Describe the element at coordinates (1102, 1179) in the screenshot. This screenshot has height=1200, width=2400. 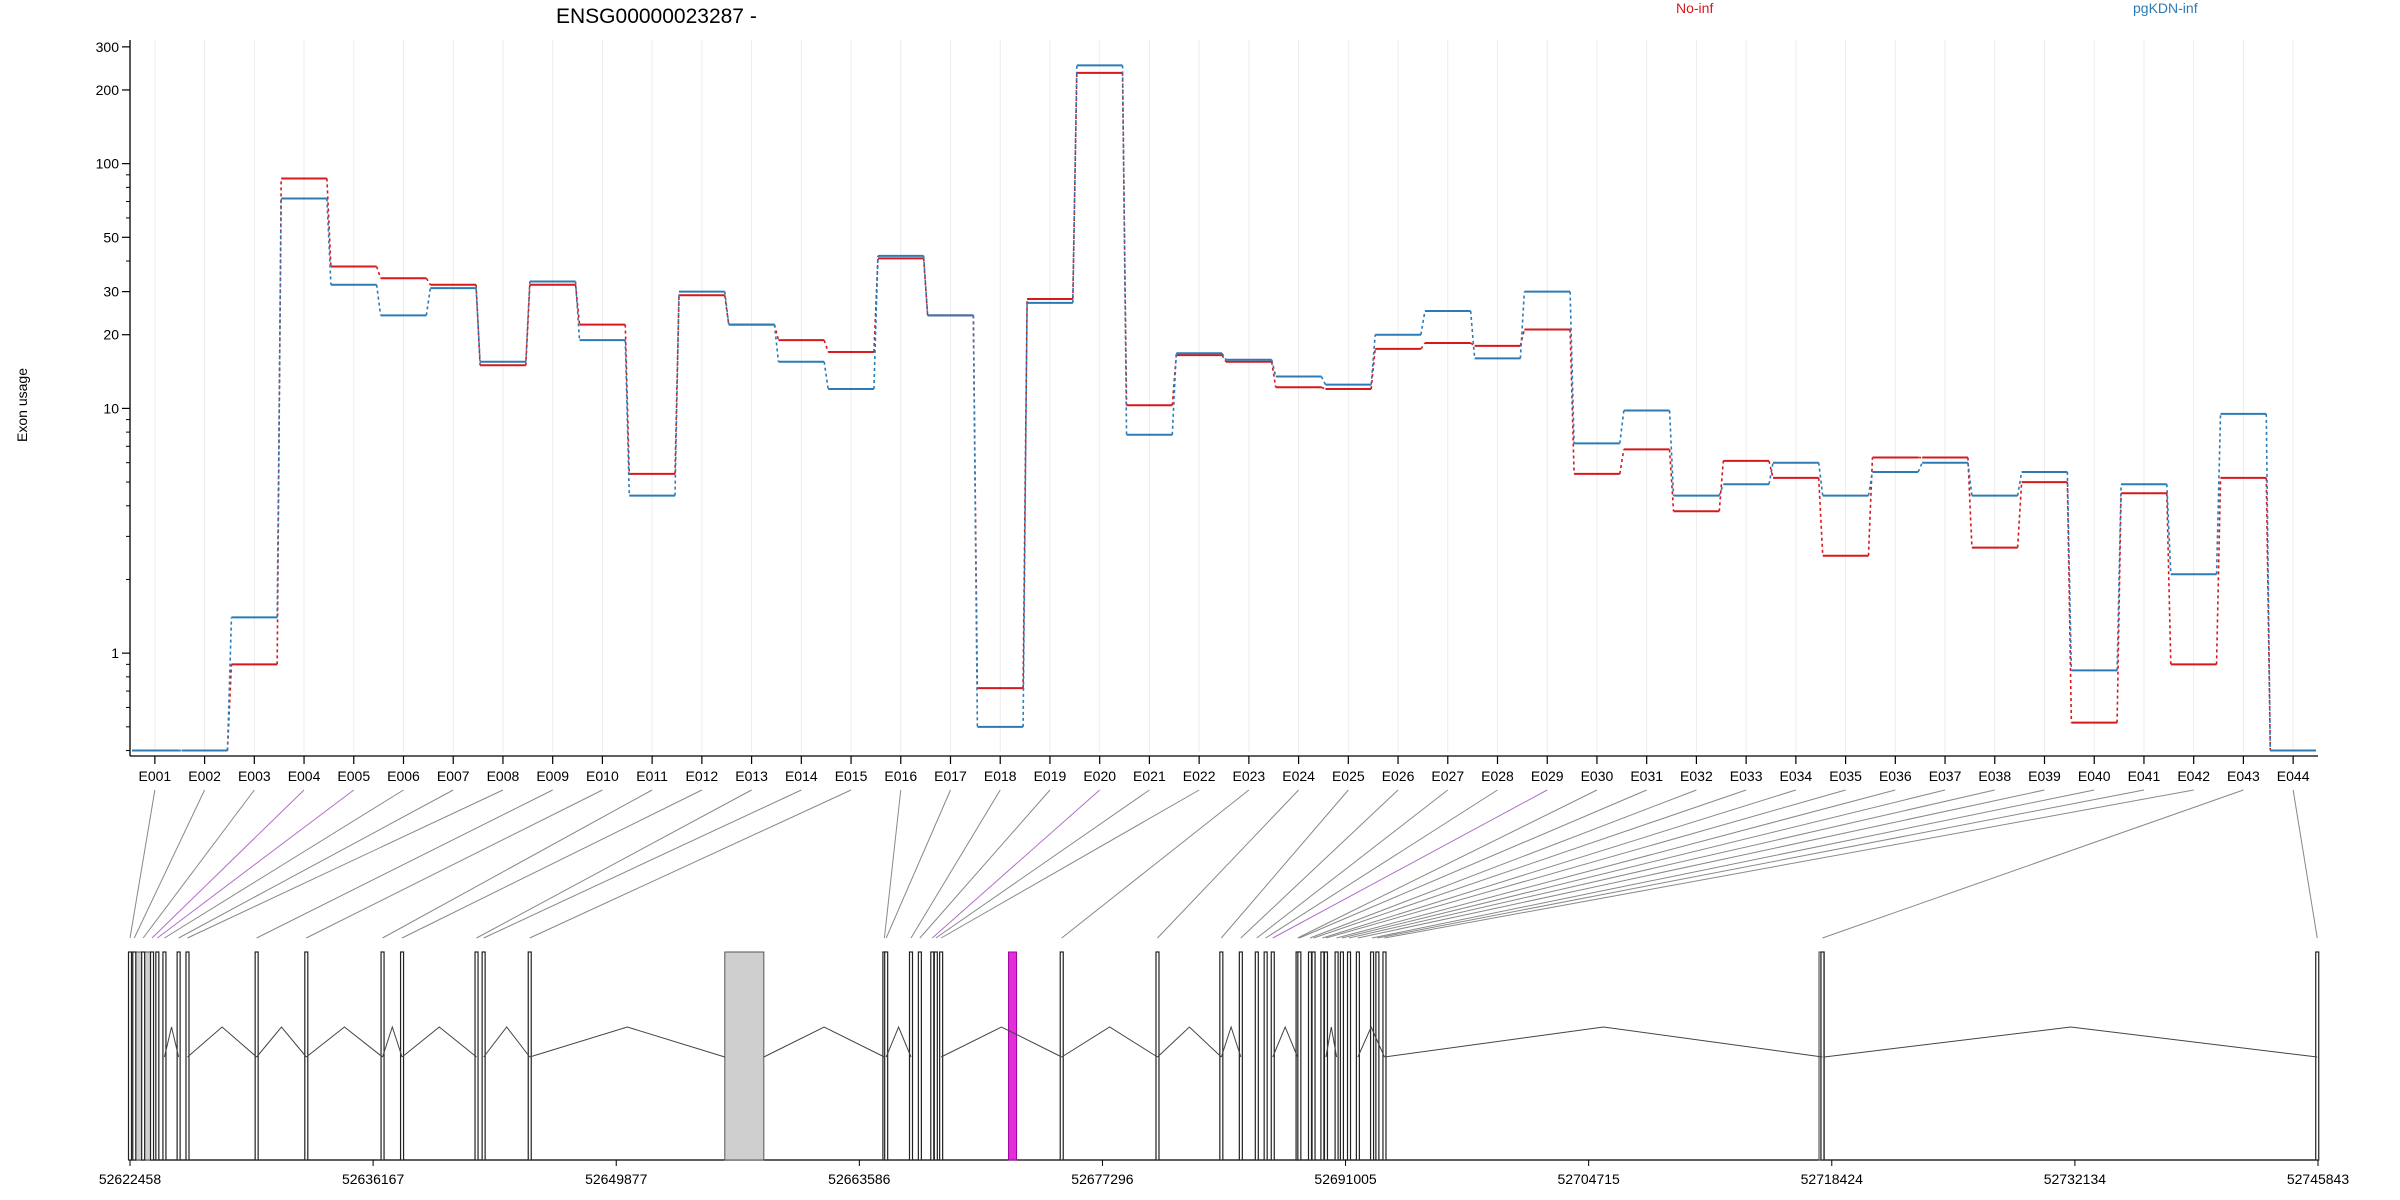
I see `genomic-tick-label: 52677296` at that location.